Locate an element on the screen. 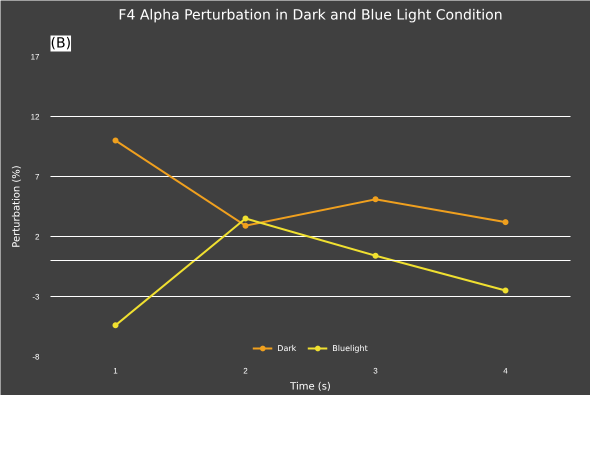  x-axis-title: Time (s) is located at coordinates (310, 387).